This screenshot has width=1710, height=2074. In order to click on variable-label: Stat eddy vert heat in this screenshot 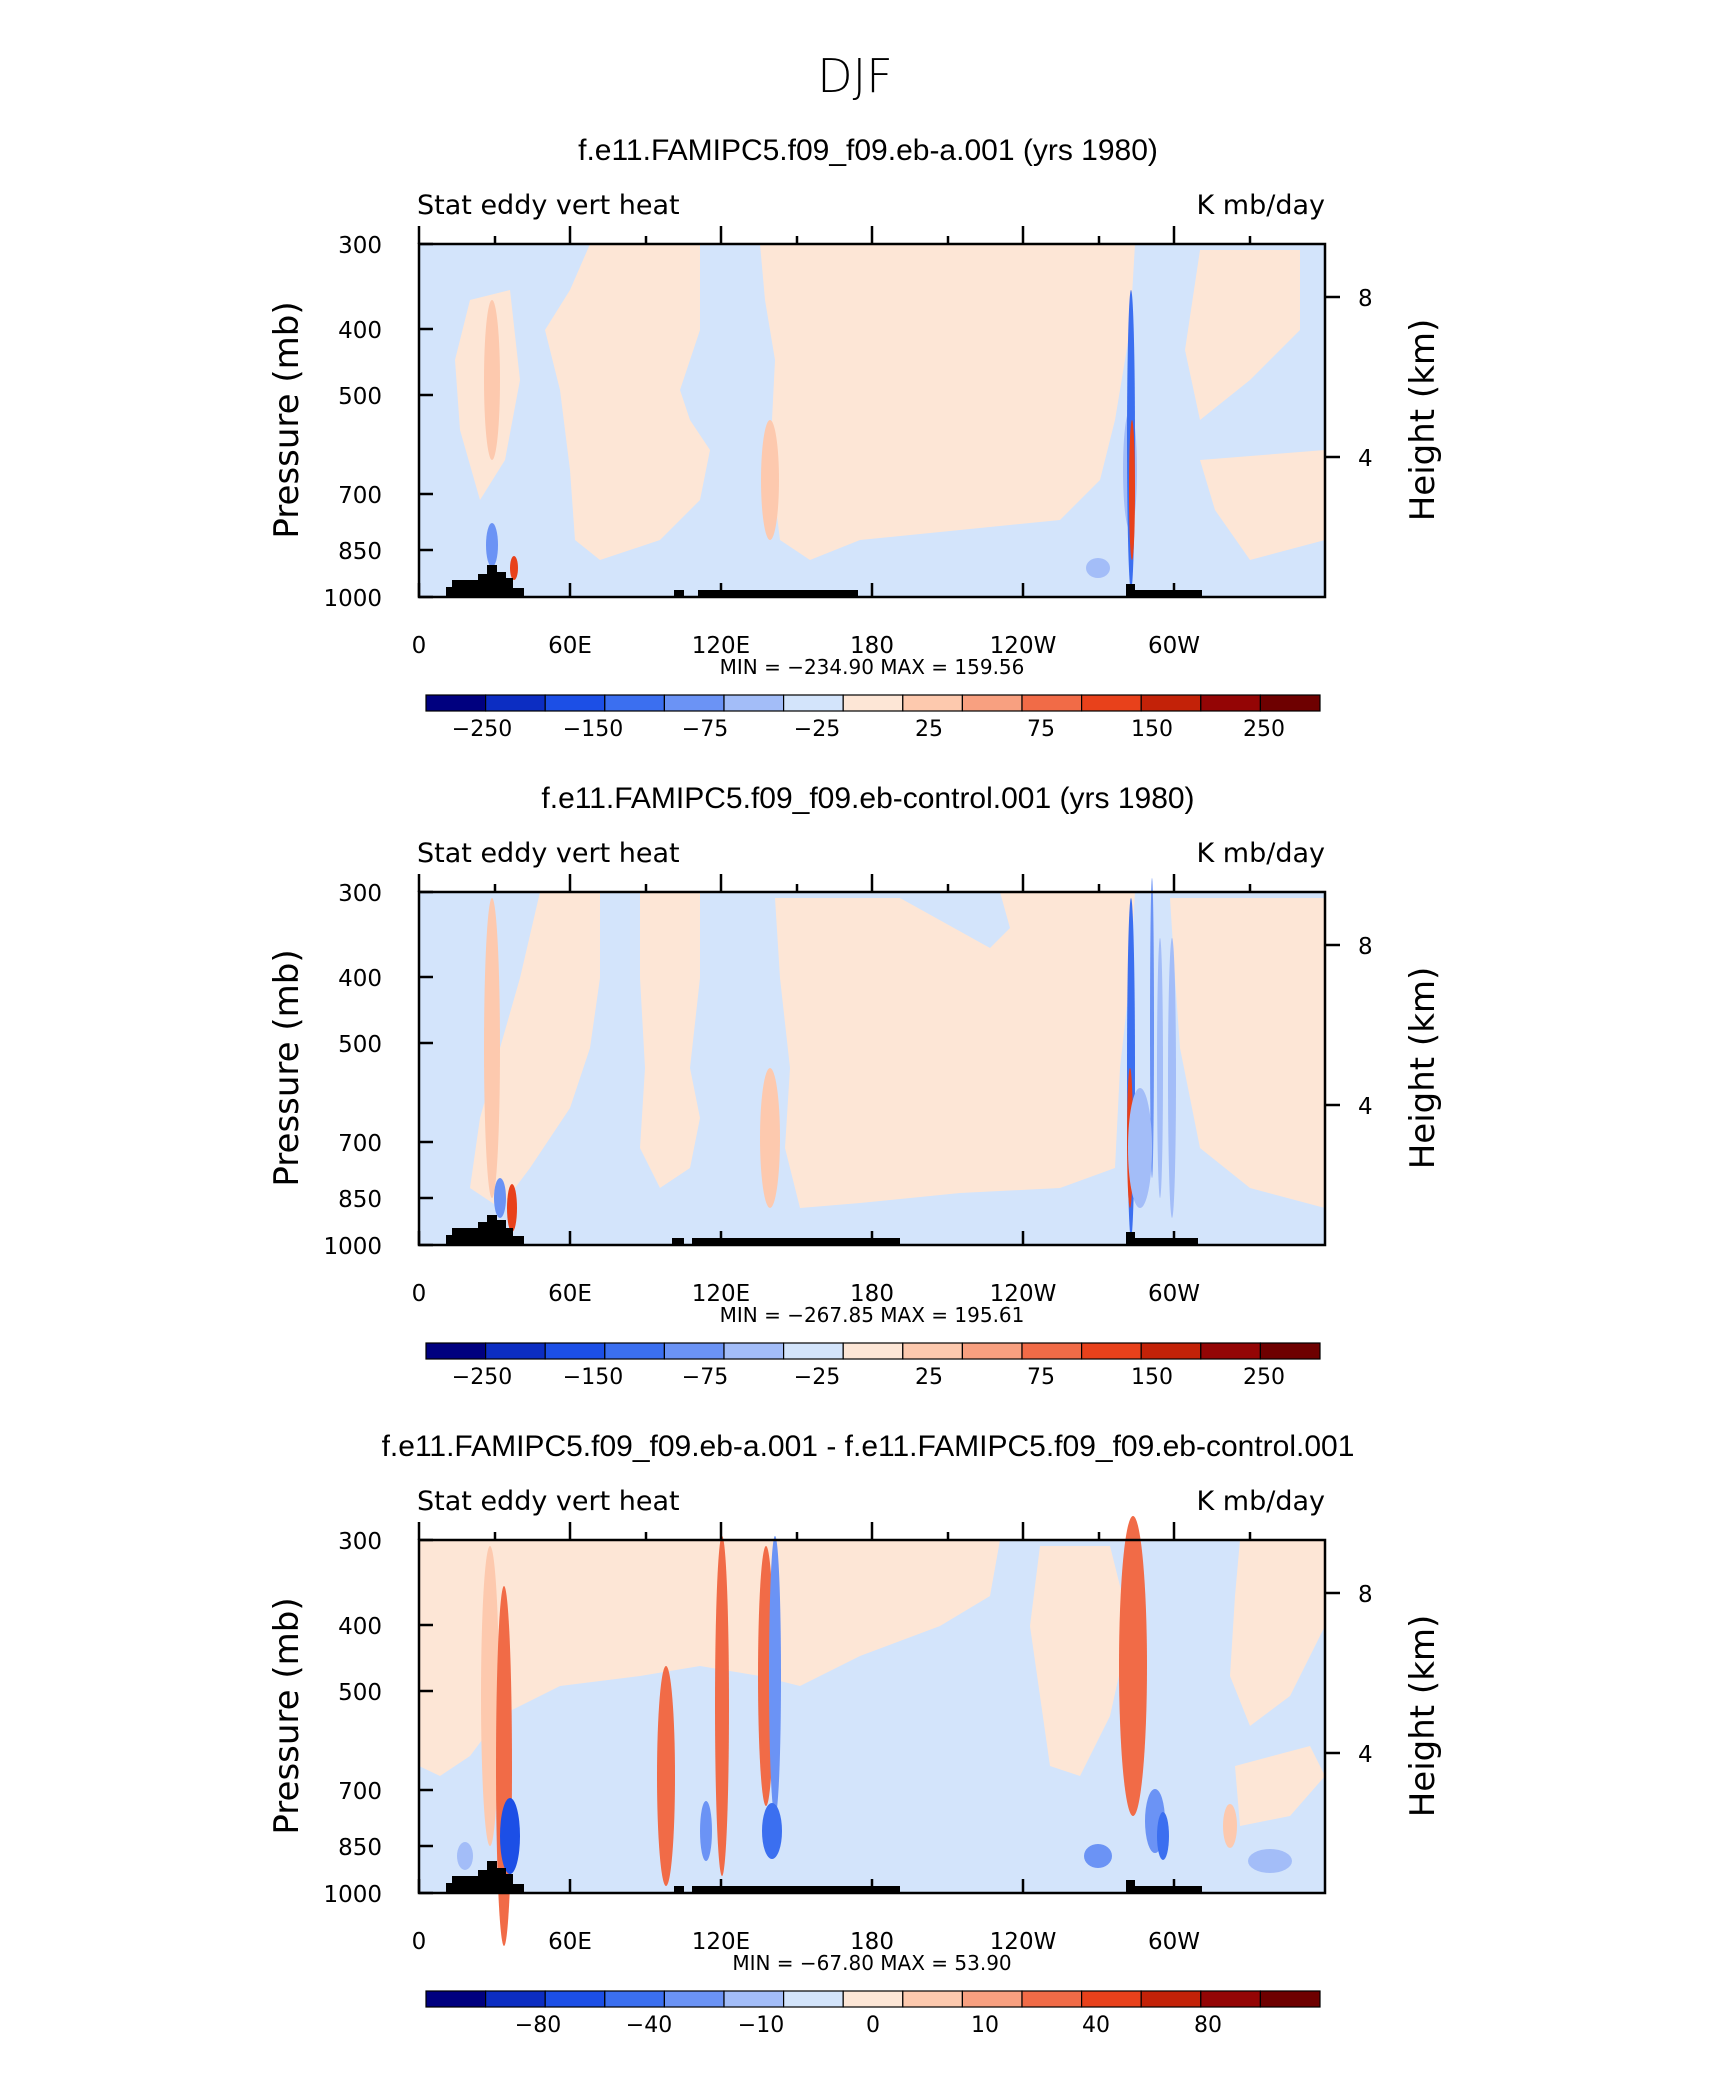, I will do `click(548, 1501)`.